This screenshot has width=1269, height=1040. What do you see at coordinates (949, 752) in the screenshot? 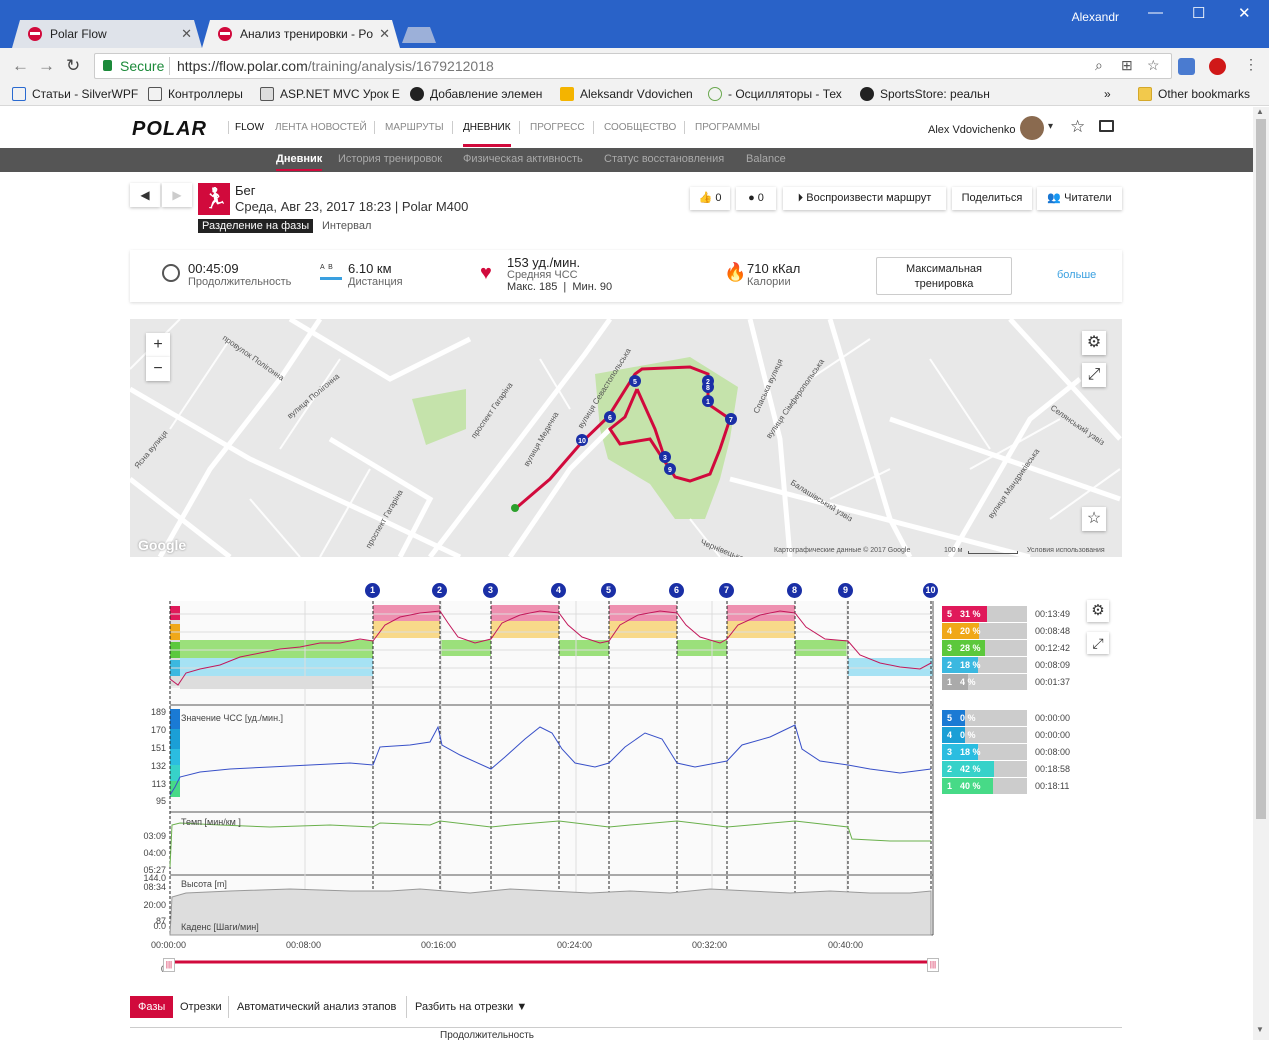
I see `zone-number: 3` at bounding box center [949, 752].